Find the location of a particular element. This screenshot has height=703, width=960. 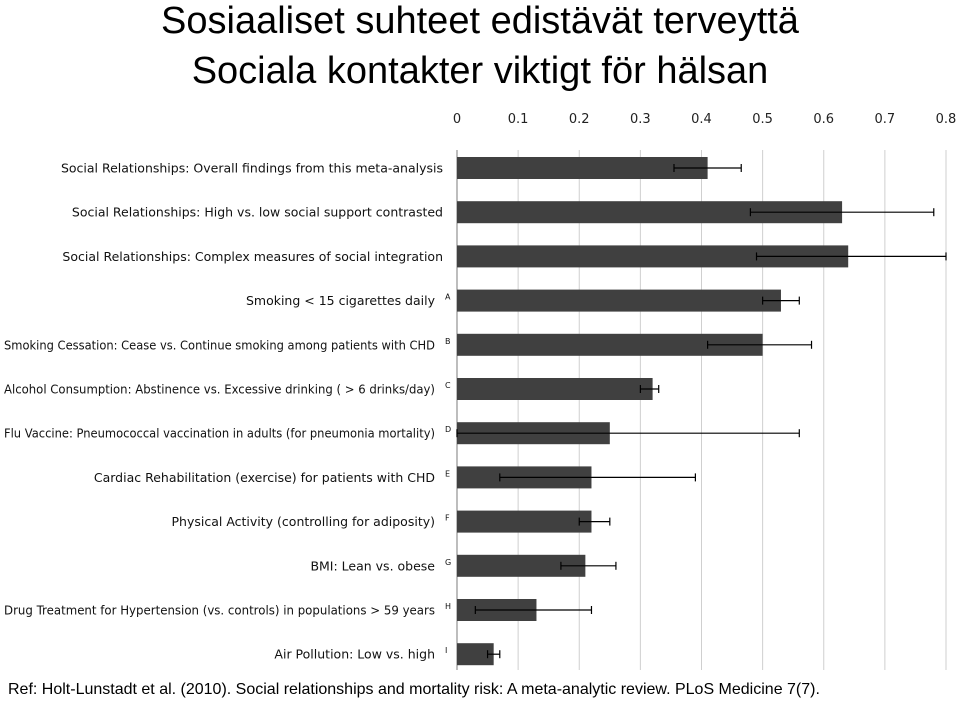

category-superscript: E is located at coordinates (447, 473).